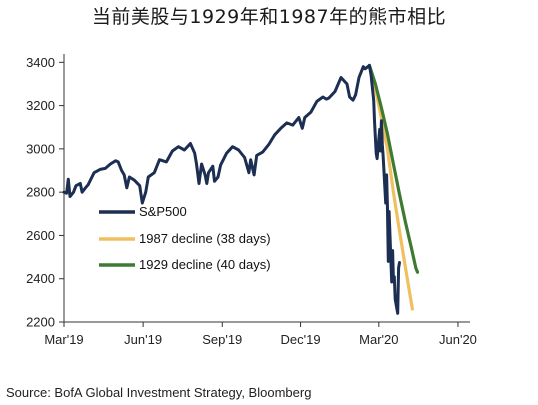  I want to click on series-line-1929-decline, so click(393, 168).